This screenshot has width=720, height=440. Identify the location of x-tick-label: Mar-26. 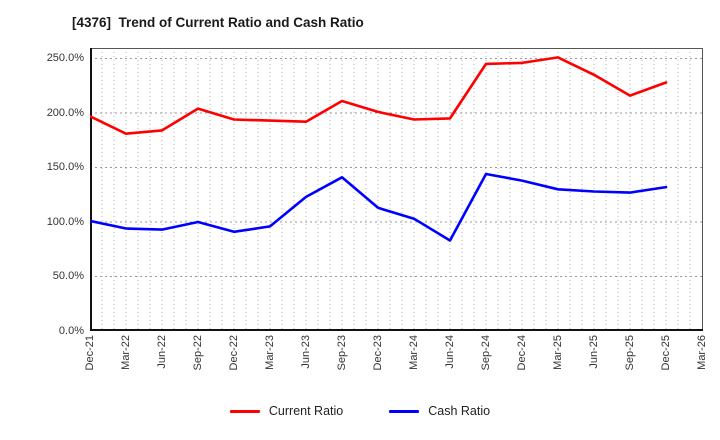
(702, 352).